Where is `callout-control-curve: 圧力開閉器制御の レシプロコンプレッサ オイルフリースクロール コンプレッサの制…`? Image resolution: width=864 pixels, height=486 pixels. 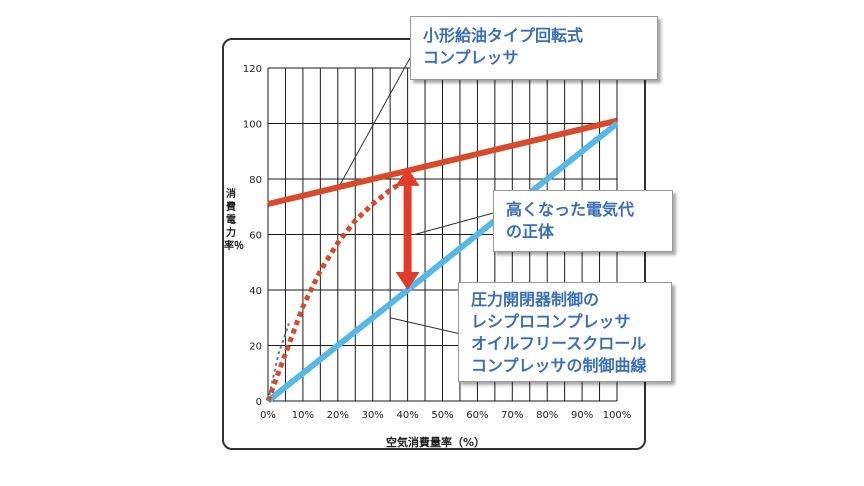
callout-control-curve: 圧力開閉器制御の レシプロコンプレッサ オイルフリースクロール コンプレッサの制… is located at coordinates (565, 332).